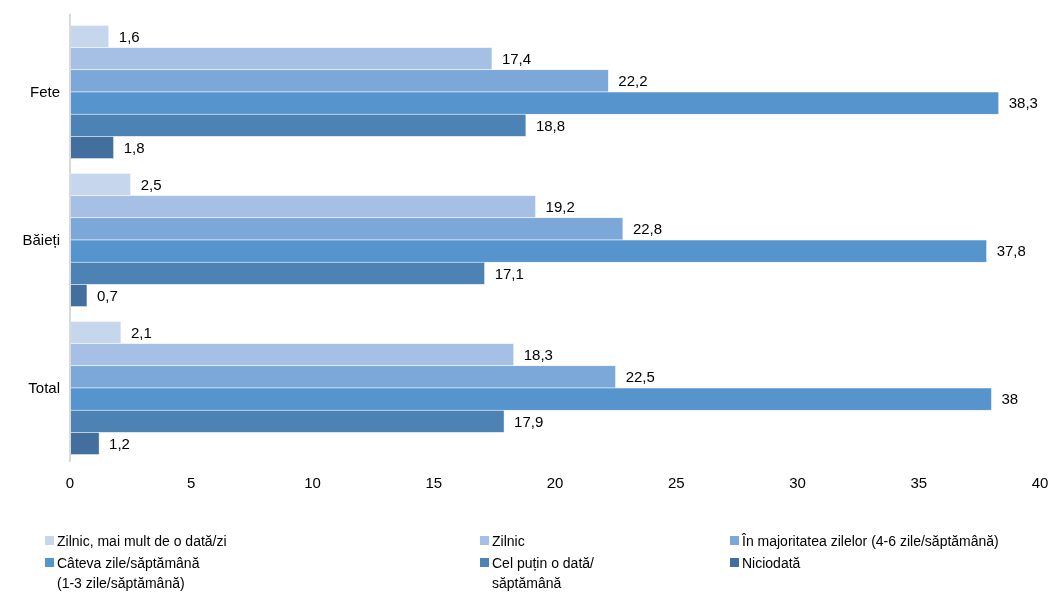 Image resolution: width=1059 pixels, height=608 pixels. What do you see at coordinates (1040, 482) in the screenshot?
I see `x-tick-label: 40` at bounding box center [1040, 482].